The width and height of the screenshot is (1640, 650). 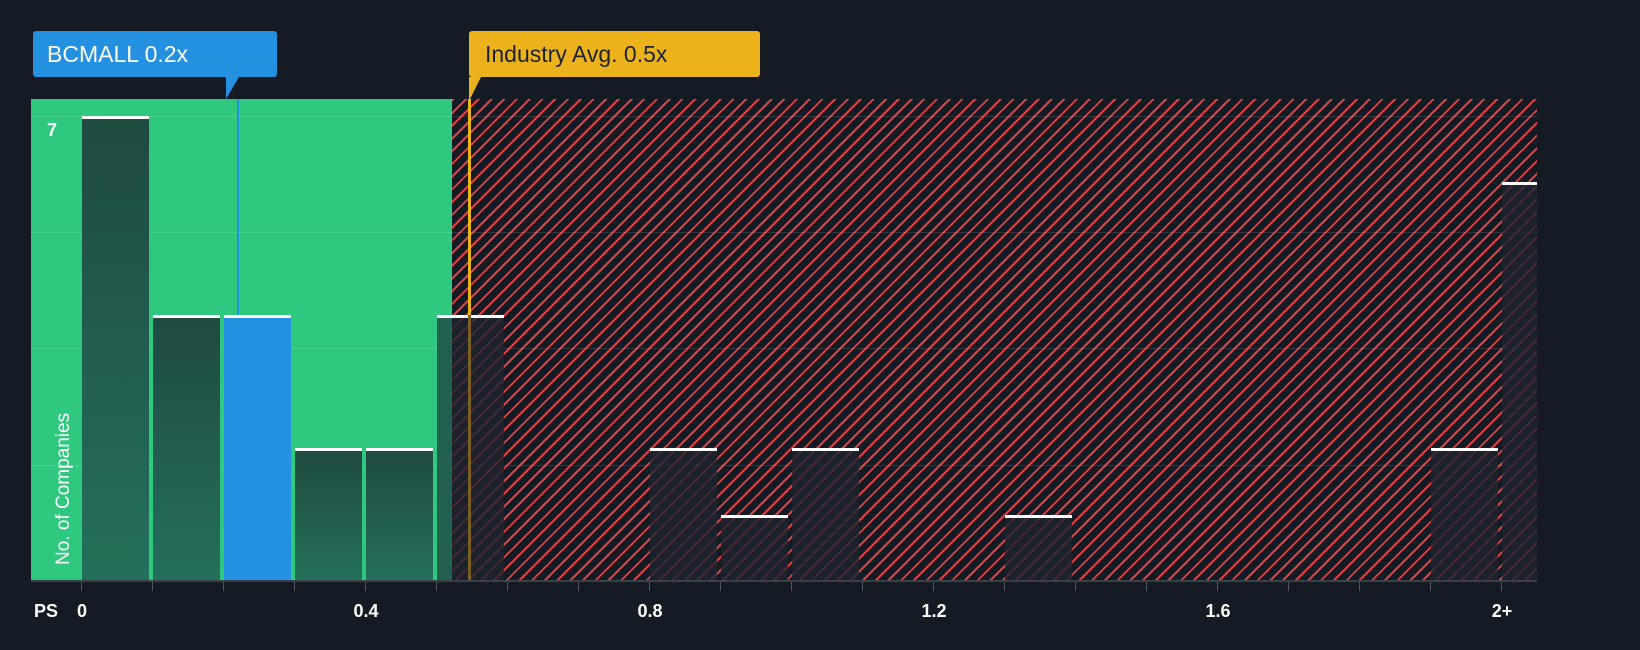 I want to click on industry-callout: Industry Avg. 0.5x, so click(x=614, y=66).